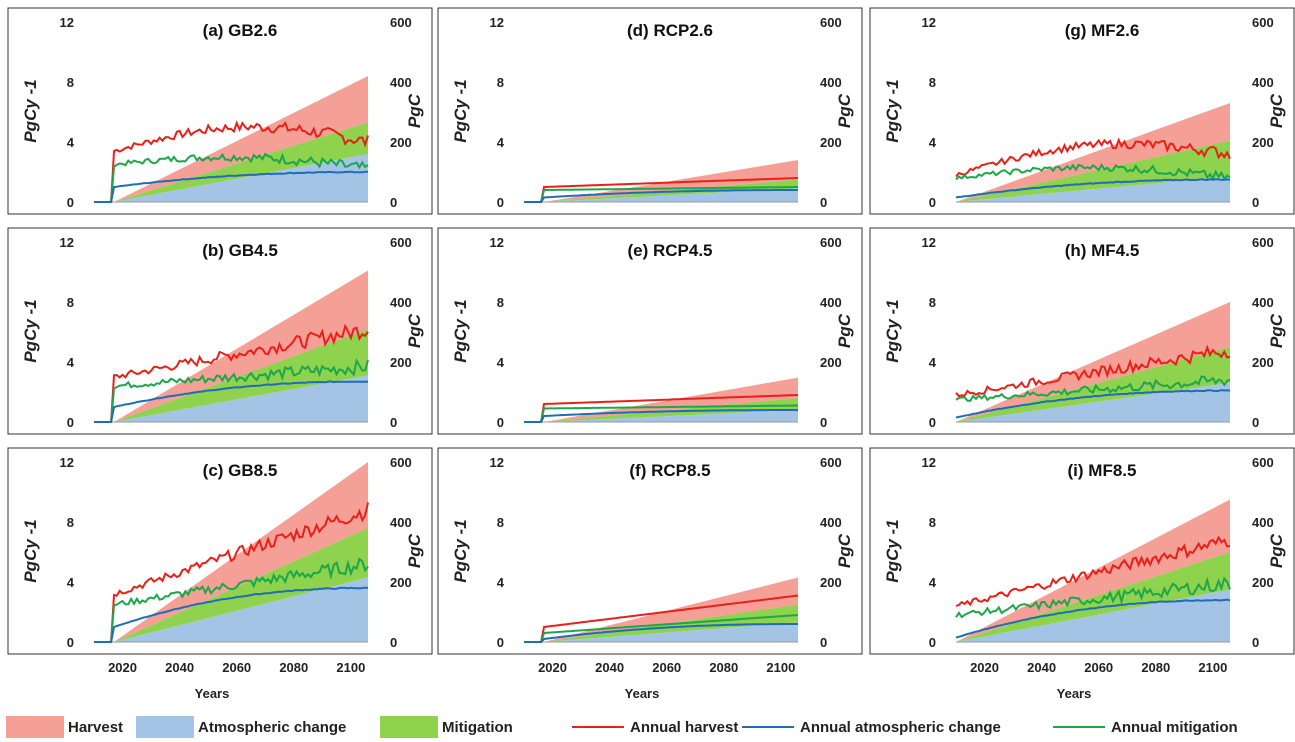 This screenshot has height=742, width=1295. Describe the element at coordinates (871, 727) in the screenshot. I see `legend-item-annual-atmospheric: Annual atmospheric change` at that location.